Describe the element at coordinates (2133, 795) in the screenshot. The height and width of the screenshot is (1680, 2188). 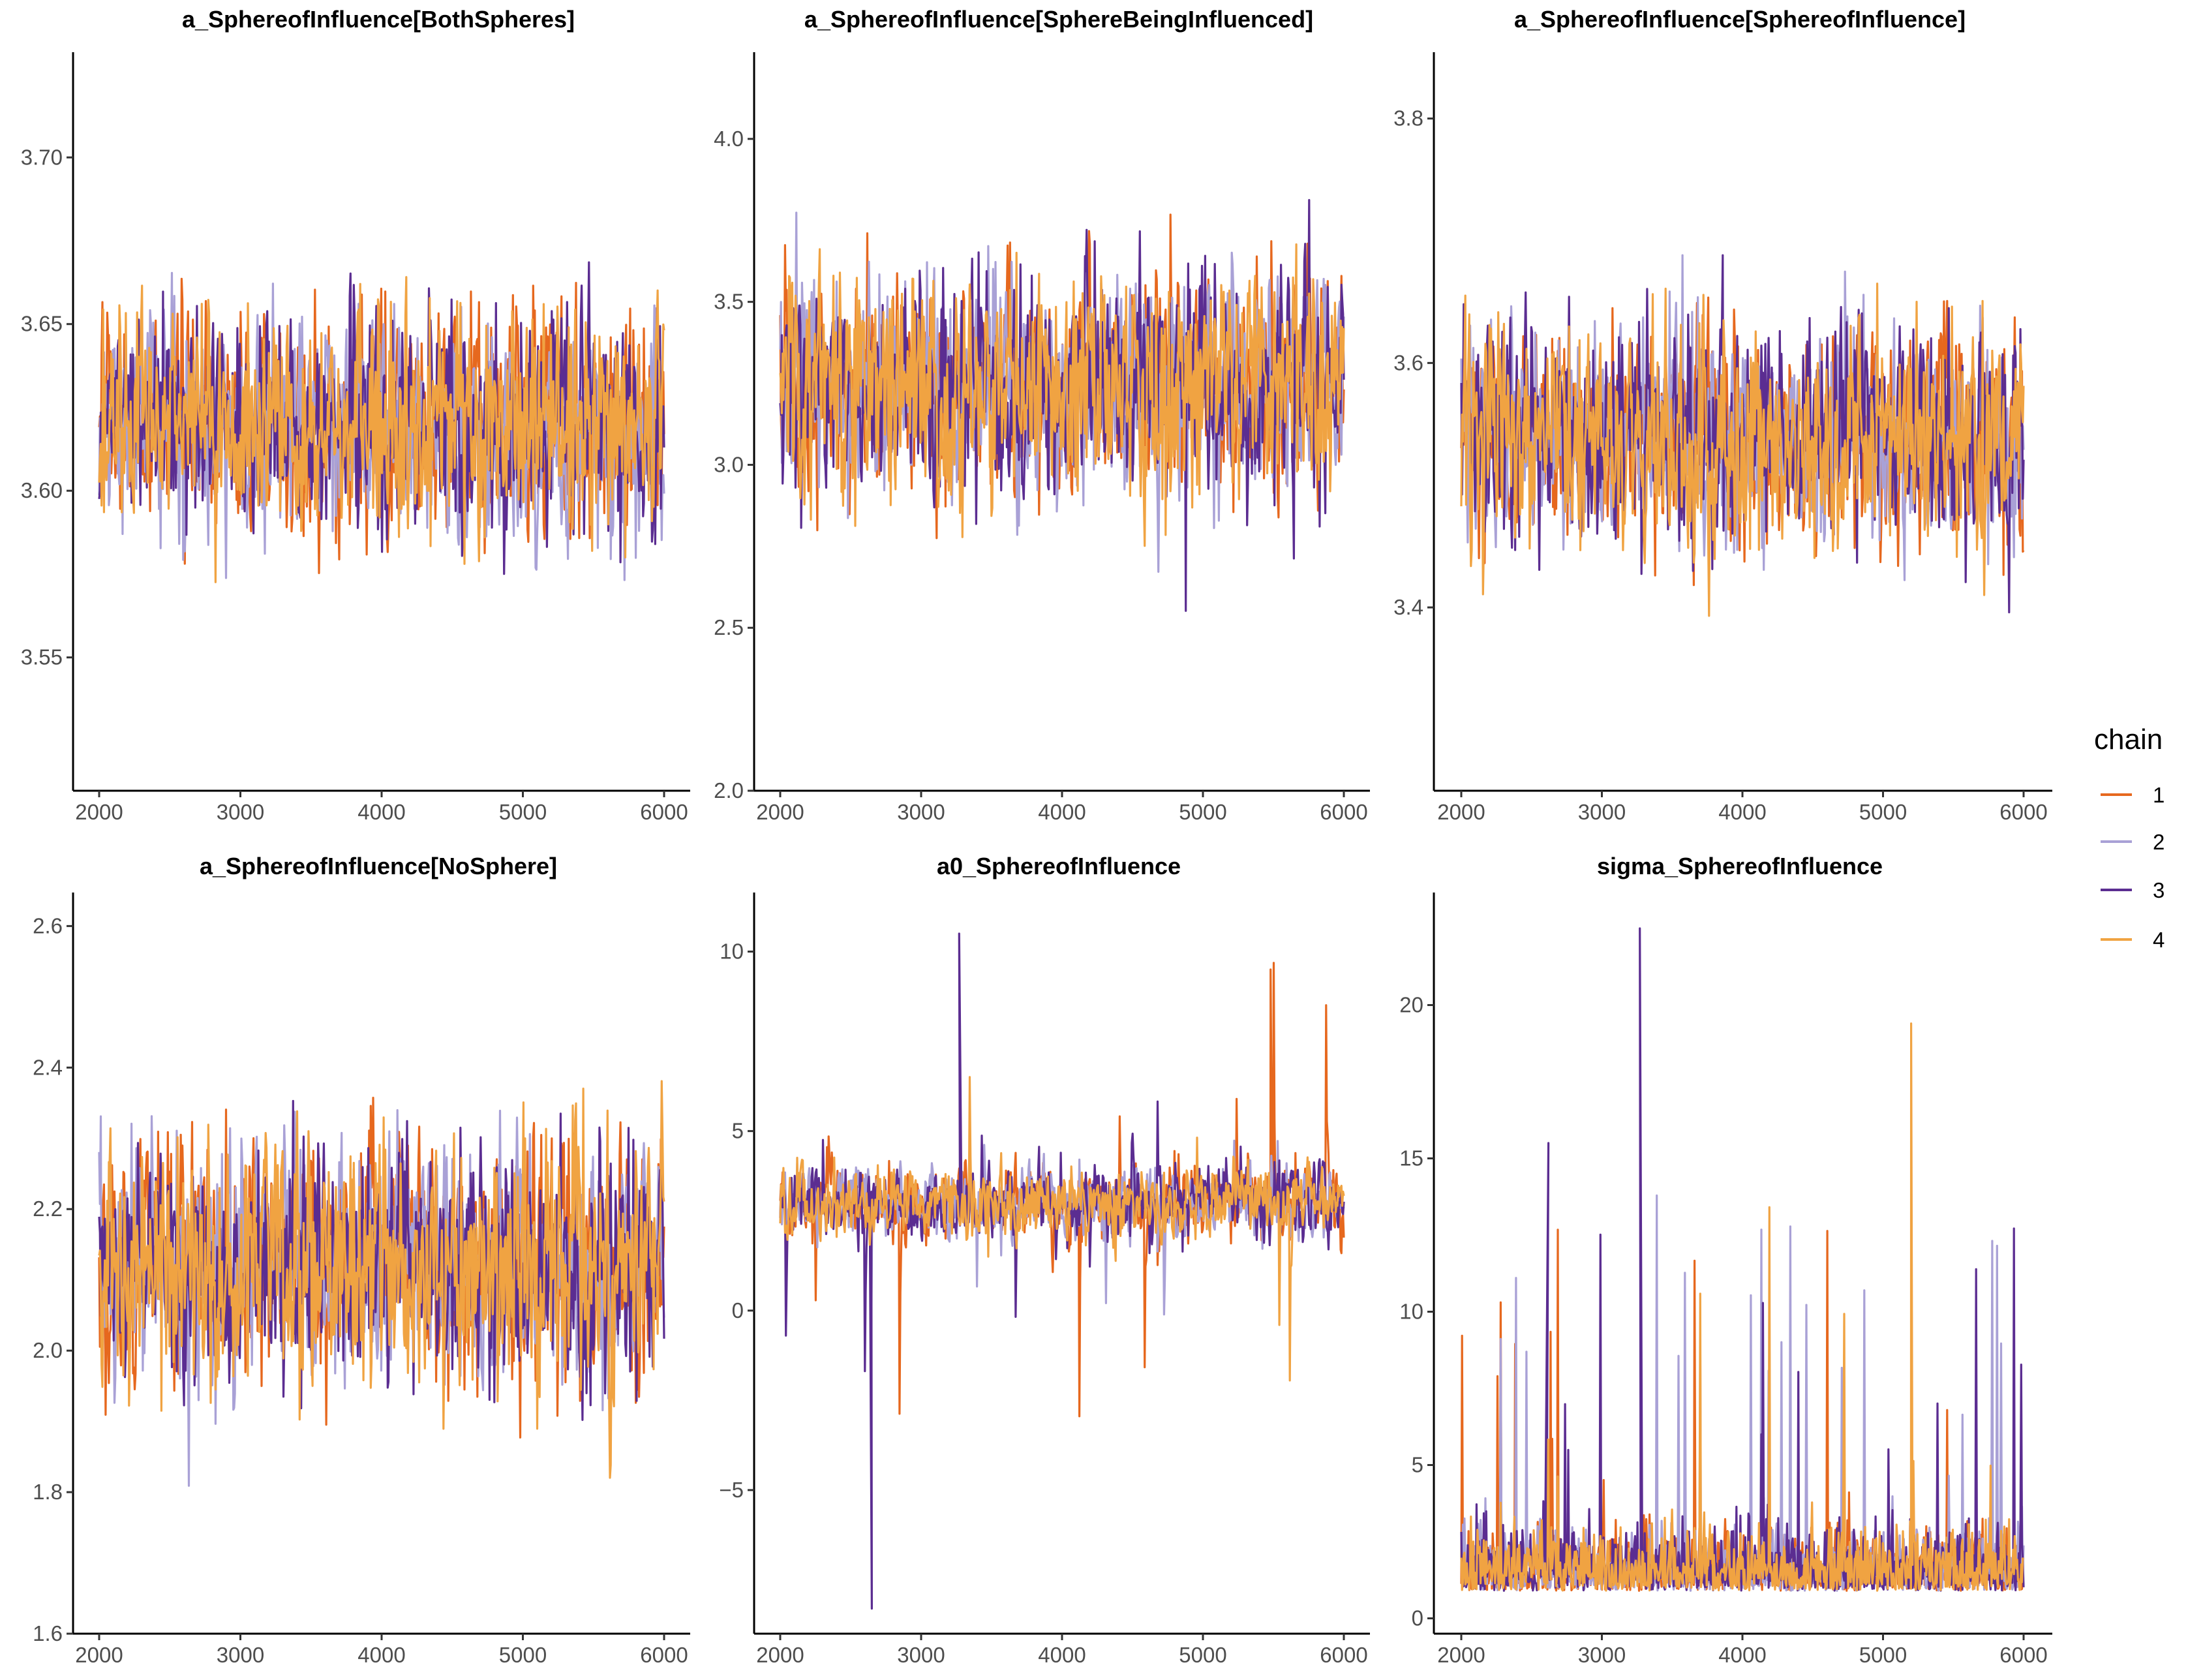
I see `legend-entry-chain-1: 1` at that location.